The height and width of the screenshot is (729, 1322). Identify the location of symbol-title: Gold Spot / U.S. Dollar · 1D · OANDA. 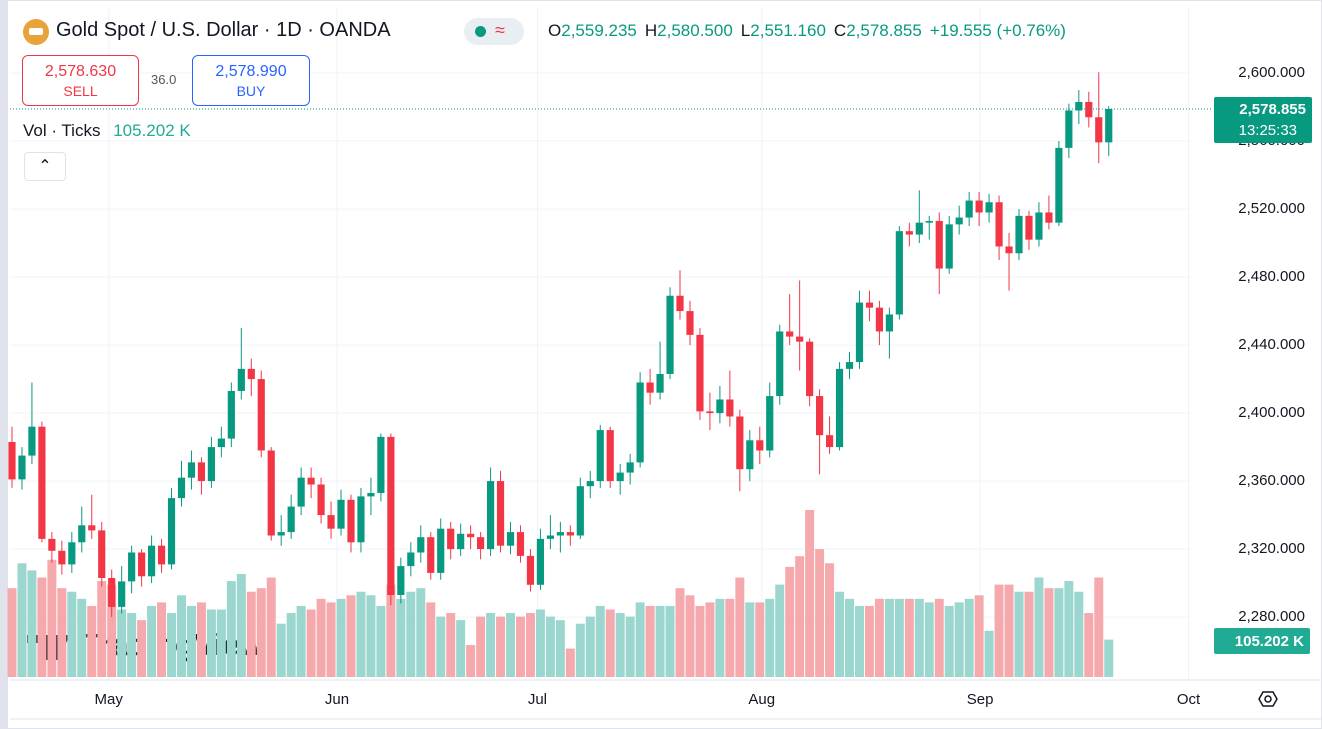
(223, 30).